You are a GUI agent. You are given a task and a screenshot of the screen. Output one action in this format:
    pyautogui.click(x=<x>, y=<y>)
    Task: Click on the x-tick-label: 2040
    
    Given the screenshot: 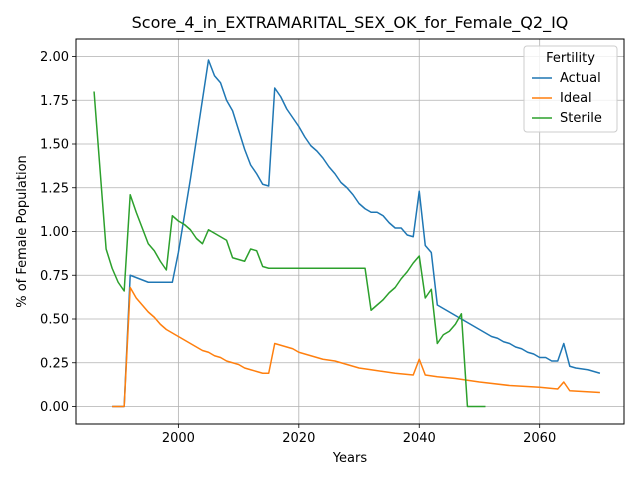 What is the action you would take?
    pyautogui.click(x=419, y=438)
    